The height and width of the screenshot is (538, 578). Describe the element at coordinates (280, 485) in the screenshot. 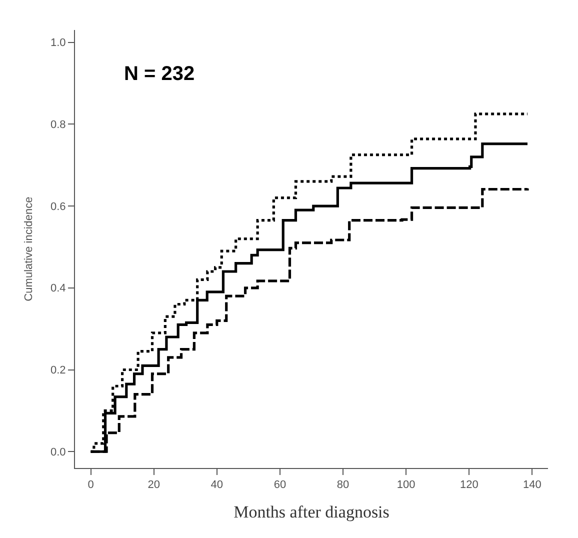

I see `x-tick-label: 60` at that location.